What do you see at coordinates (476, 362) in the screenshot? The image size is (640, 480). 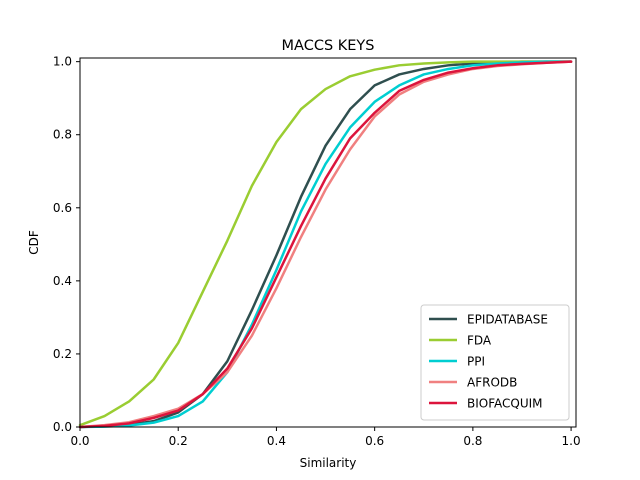 I see `legend-label: PPI` at bounding box center [476, 362].